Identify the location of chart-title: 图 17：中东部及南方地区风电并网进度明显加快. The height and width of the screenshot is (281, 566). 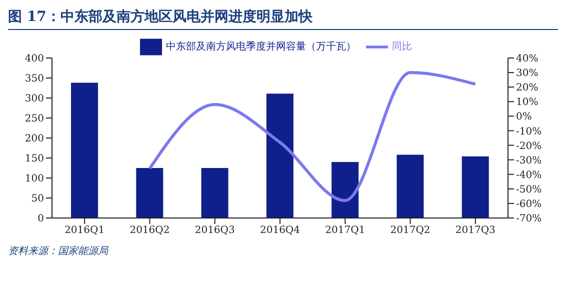
(283, 19).